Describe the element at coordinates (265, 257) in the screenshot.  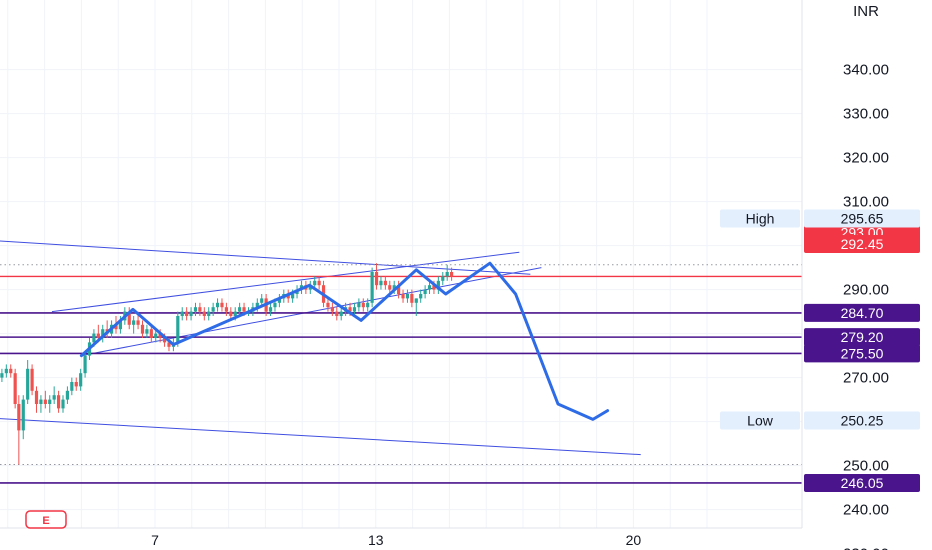
I see `trend-line-channel-upper` at that location.